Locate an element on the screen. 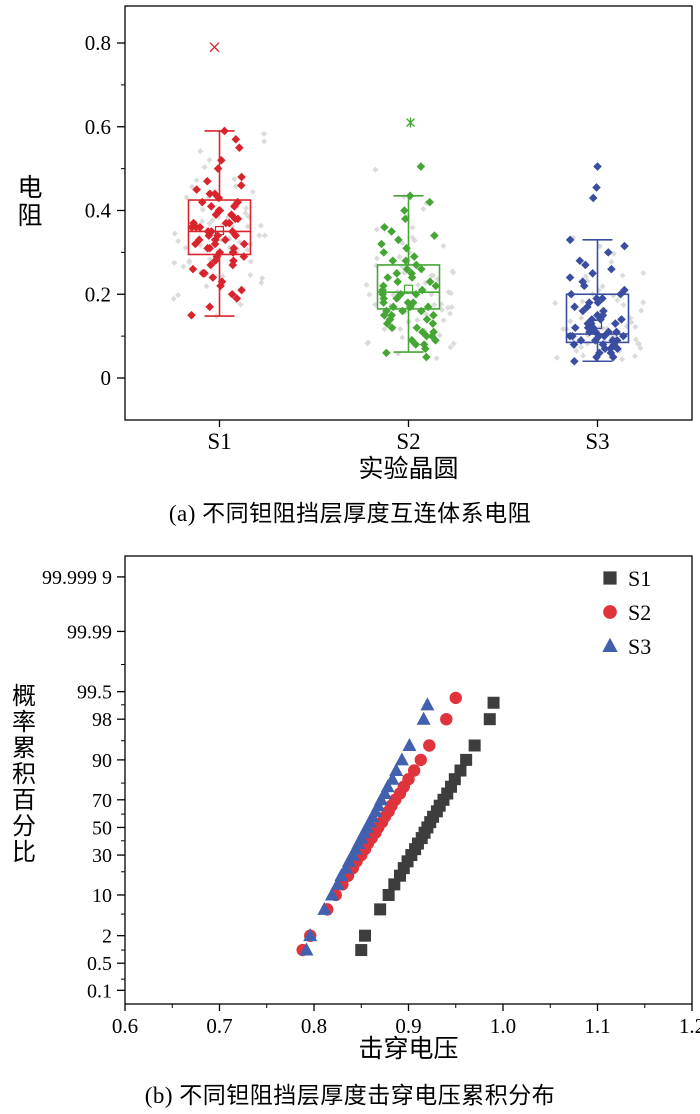 The image size is (700, 1114). svg-text: 电 is located at coordinates (29, 188).